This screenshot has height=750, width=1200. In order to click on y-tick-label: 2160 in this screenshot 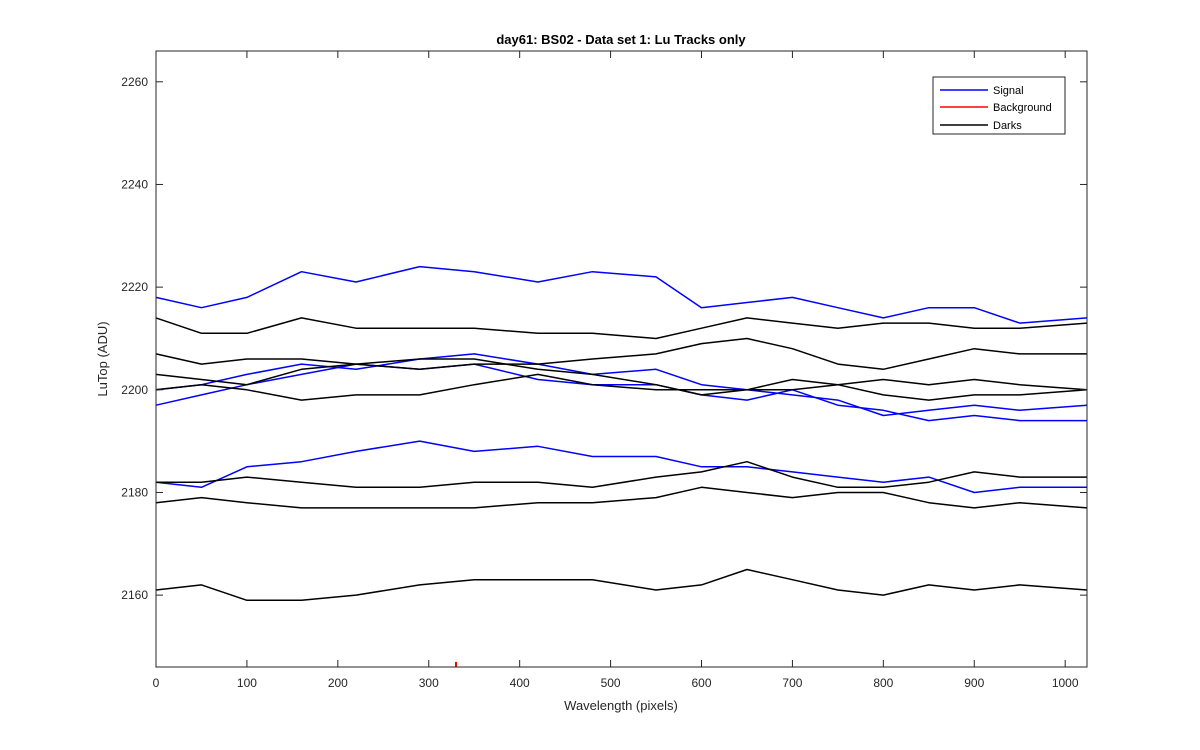, I will do `click(134, 595)`.